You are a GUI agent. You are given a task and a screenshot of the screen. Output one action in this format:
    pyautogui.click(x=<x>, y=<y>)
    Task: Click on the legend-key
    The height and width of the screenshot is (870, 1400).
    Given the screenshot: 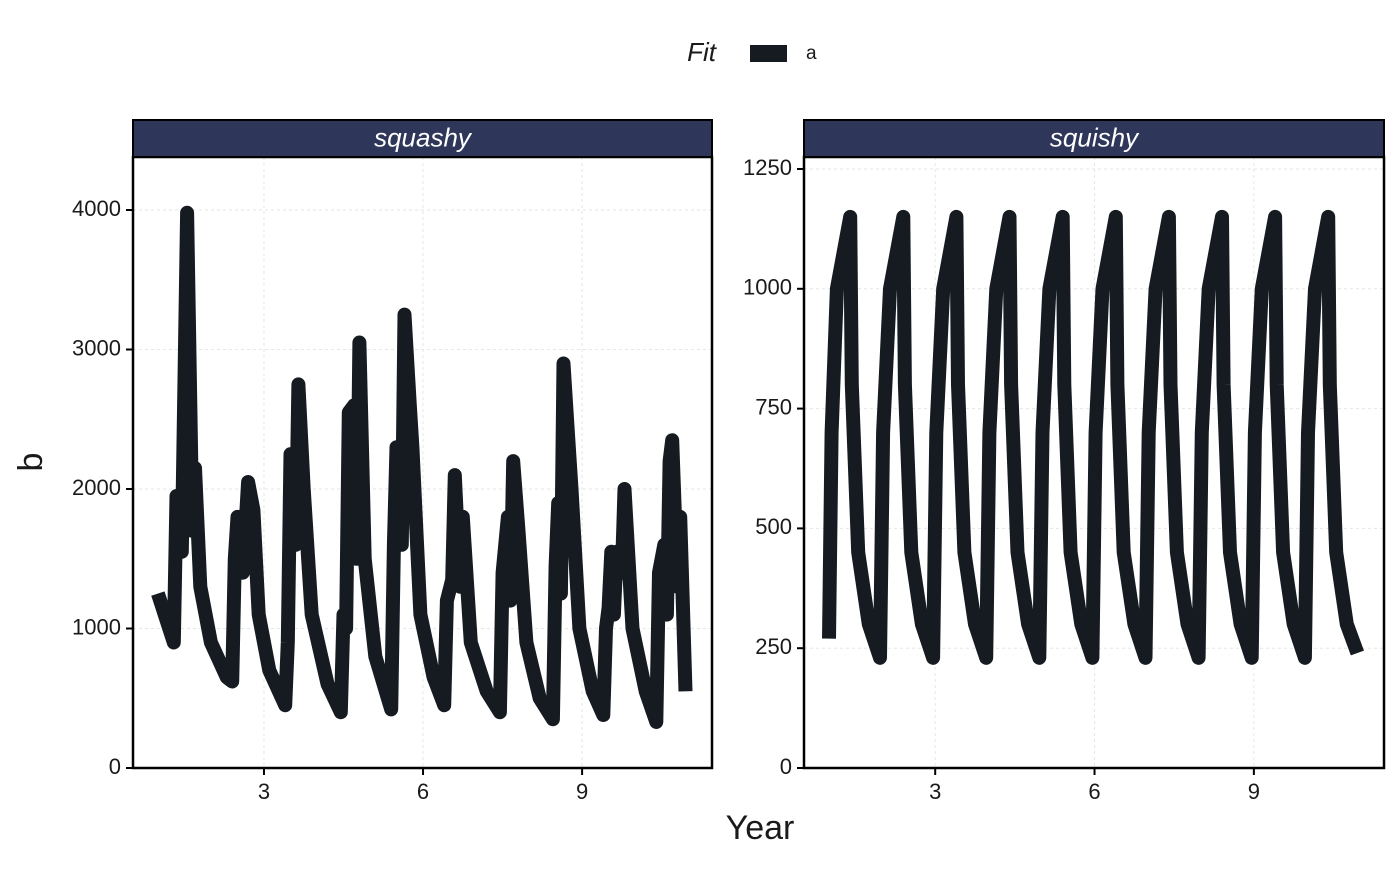 What is the action you would take?
    pyautogui.click(x=768, y=53)
    